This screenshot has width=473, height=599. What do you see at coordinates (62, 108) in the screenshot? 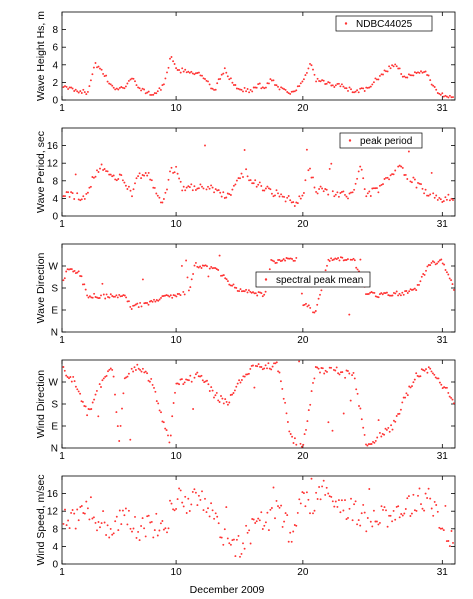
I see `x-tick-label: 1` at bounding box center [62, 108].